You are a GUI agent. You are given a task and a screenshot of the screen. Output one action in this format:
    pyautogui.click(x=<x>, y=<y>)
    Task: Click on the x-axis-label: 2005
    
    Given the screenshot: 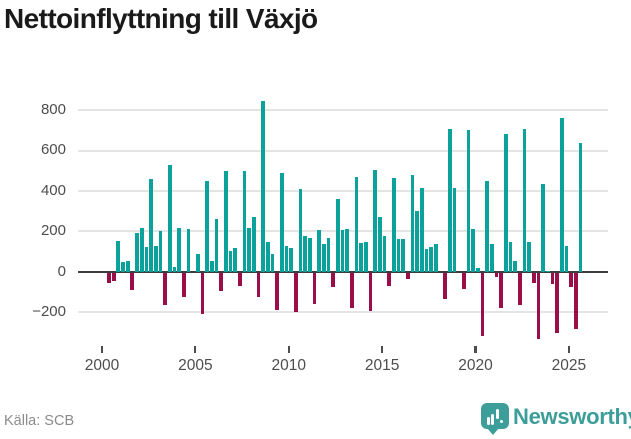 What is the action you would take?
    pyautogui.click(x=195, y=365)
    